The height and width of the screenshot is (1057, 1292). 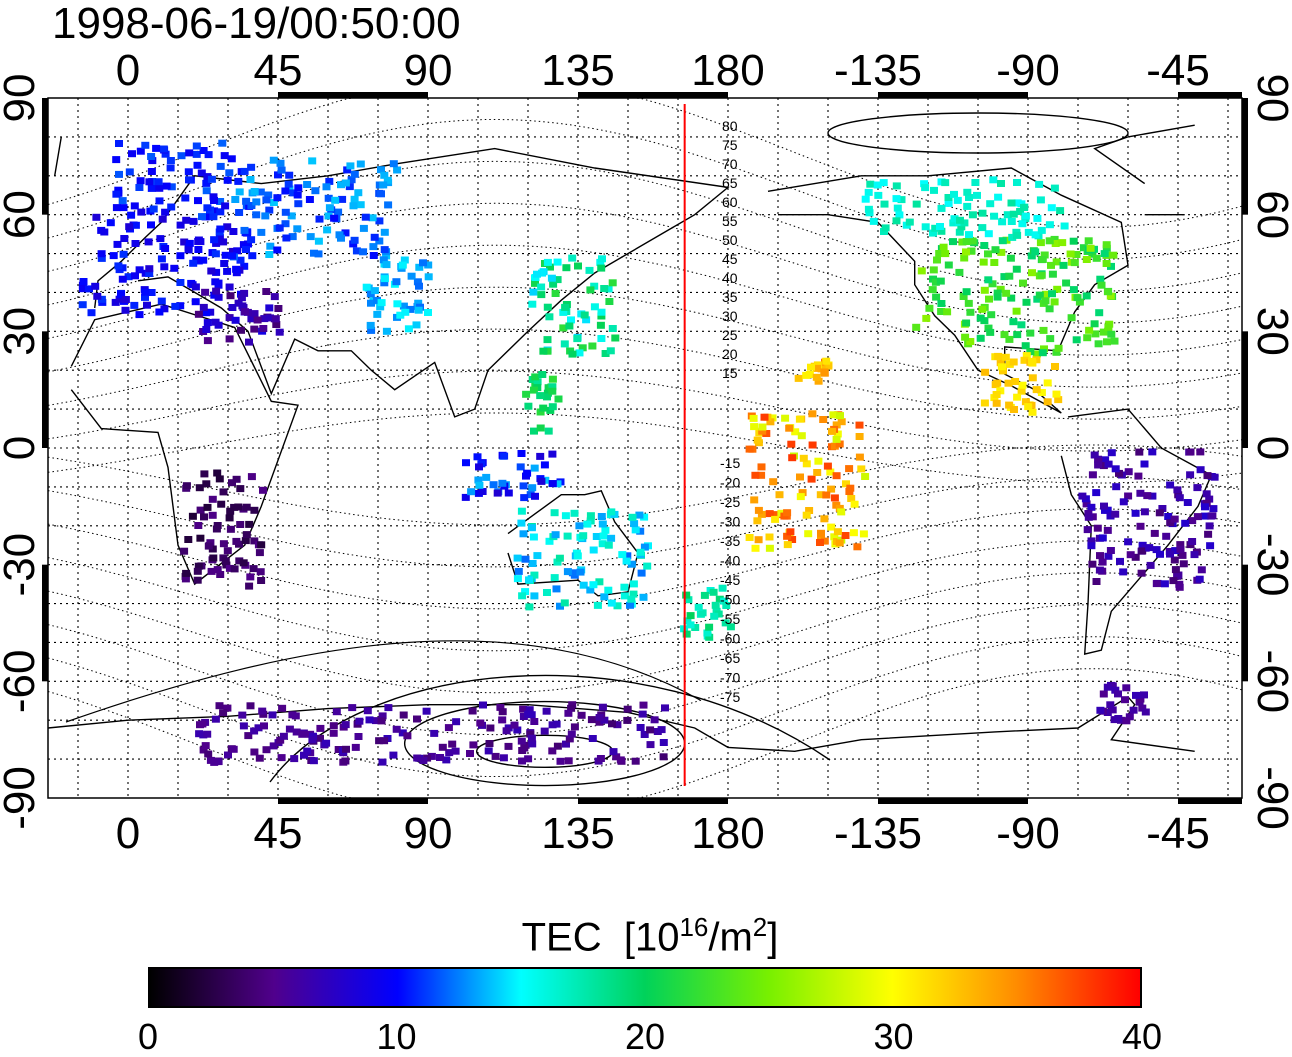 I want to click on lat-tick-label-left: -90, so click(x=22, y=798).